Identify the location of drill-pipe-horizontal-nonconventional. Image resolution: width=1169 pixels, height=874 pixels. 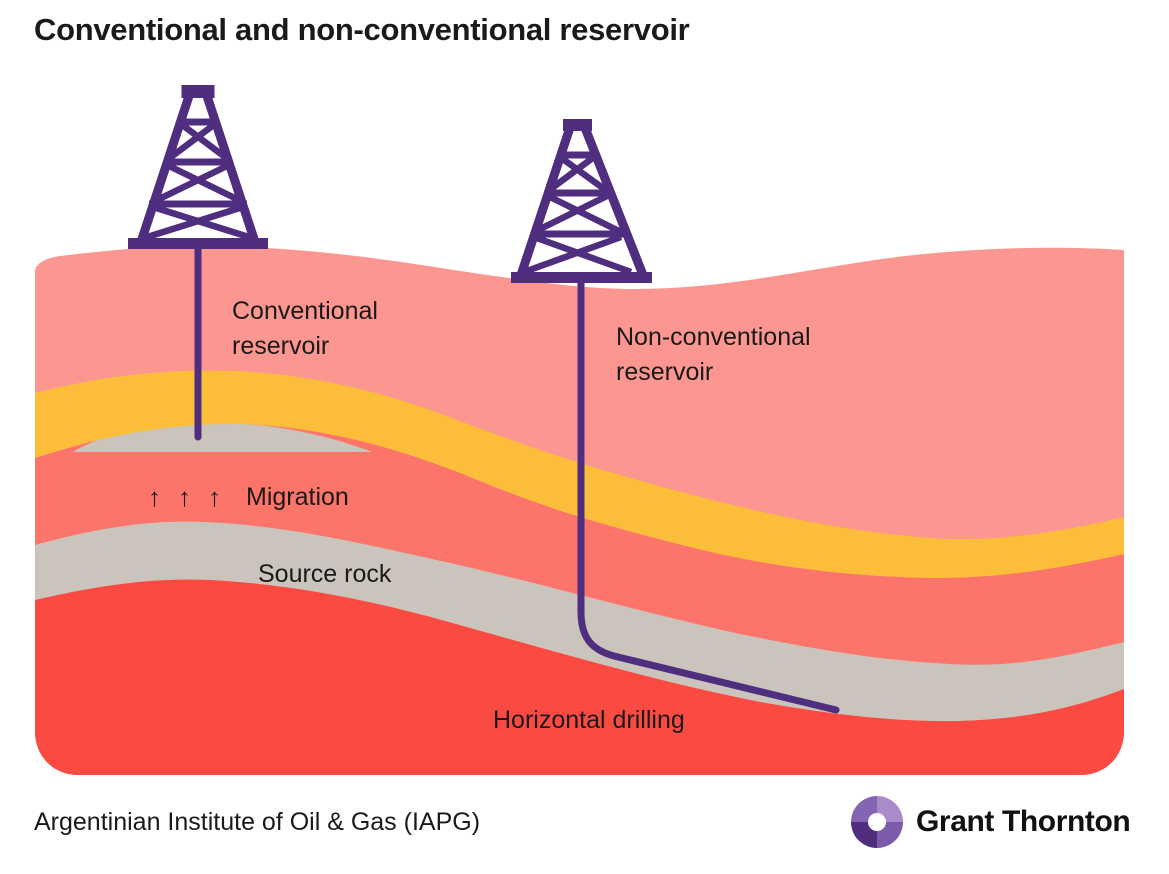
(708, 496).